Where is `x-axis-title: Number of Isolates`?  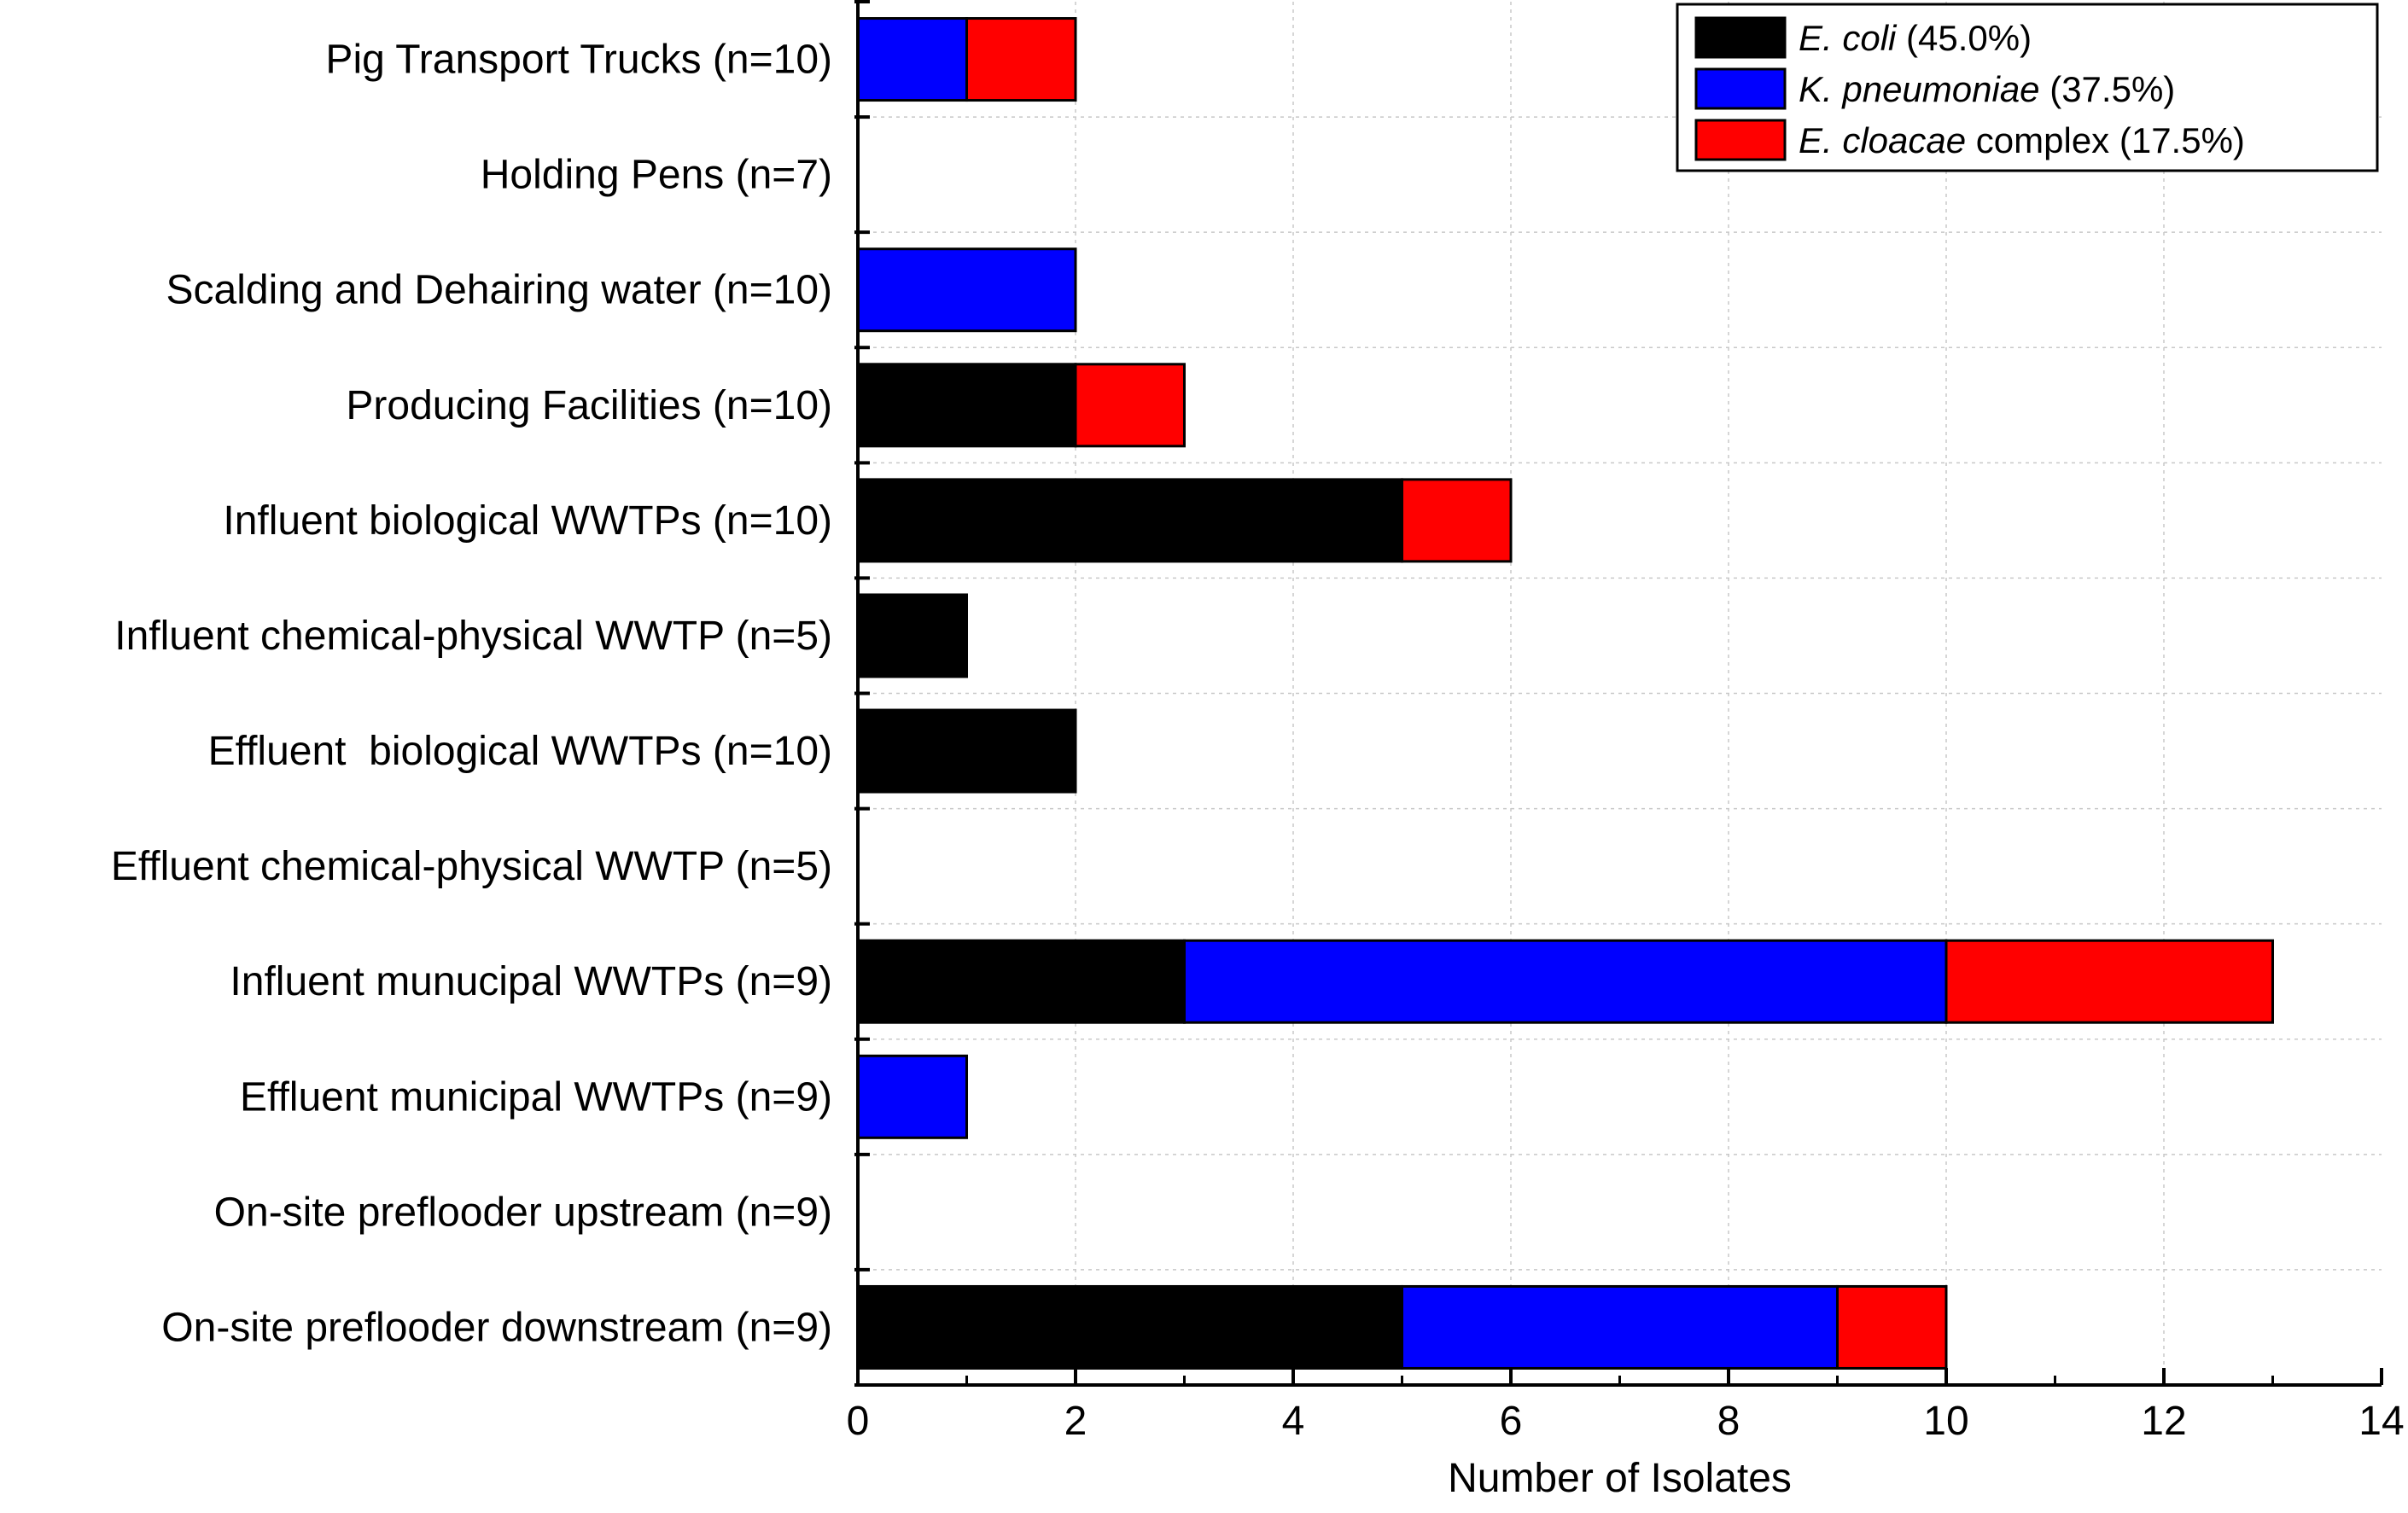
x-axis-title: Number of Isolates is located at coordinates (1620, 1478).